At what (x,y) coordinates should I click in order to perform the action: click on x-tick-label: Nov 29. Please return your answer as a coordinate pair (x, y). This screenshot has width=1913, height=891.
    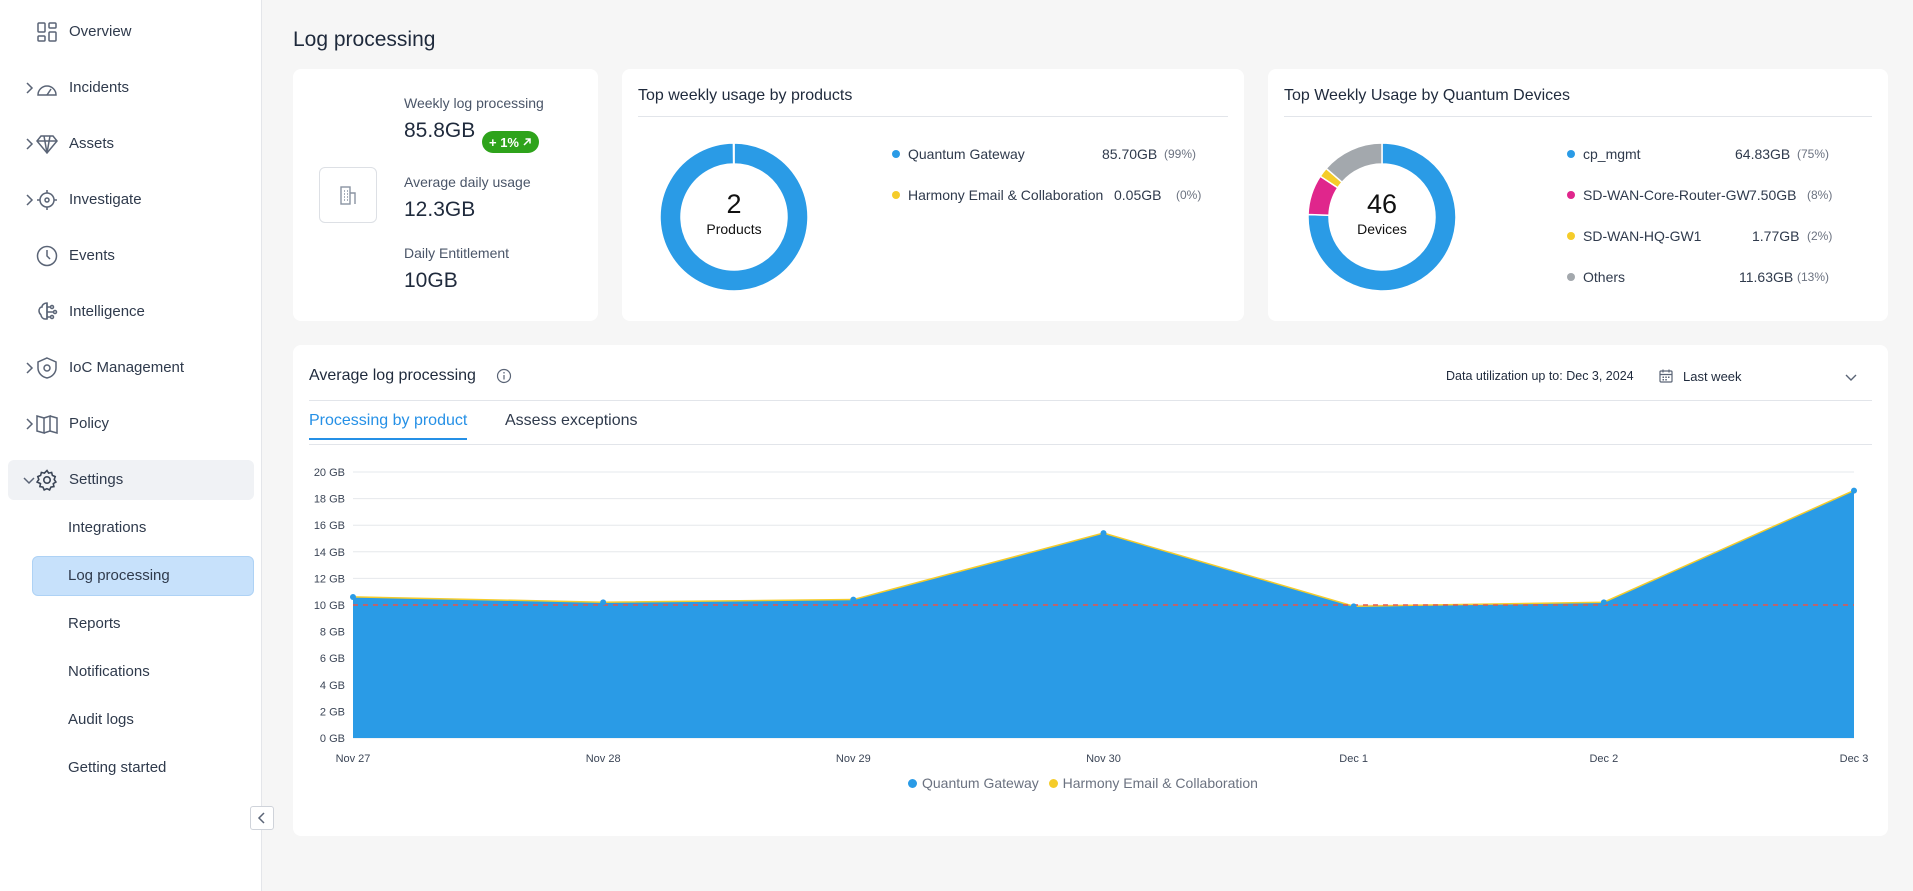
    Looking at the image, I should click on (853, 759).